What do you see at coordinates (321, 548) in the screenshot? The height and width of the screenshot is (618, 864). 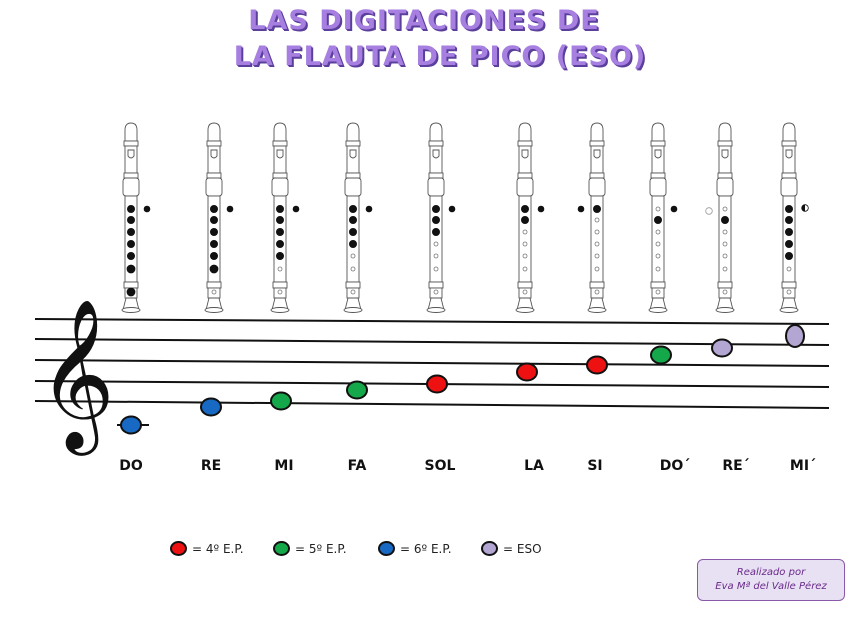 I see `legend-label: = 5º E.P.` at bounding box center [321, 548].